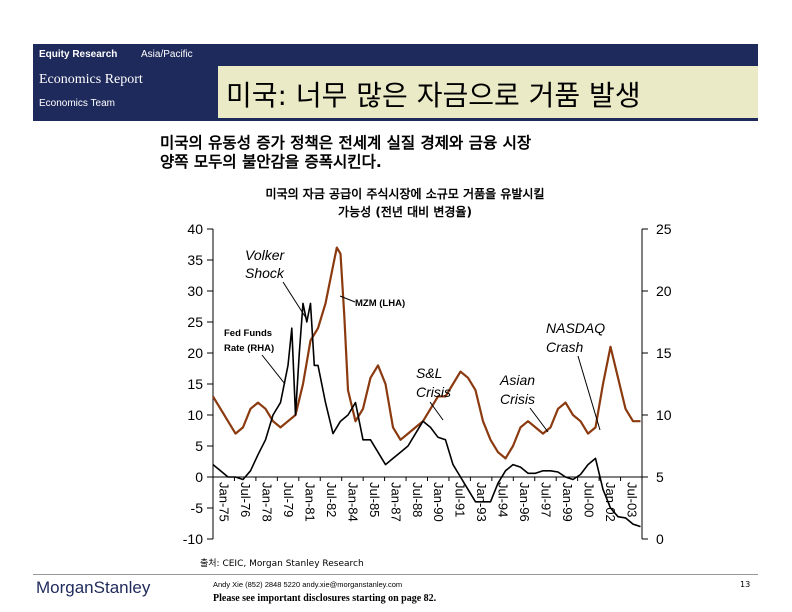 The height and width of the screenshot is (612, 792). I want to click on top-bar: Equity Research Asia/Pacific, so click(395, 55).